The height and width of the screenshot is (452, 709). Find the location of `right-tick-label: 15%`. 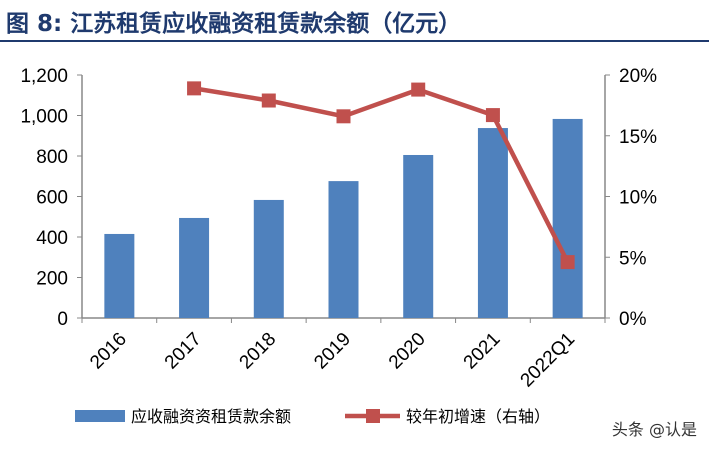

right-tick-label: 15% is located at coordinates (638, 137).